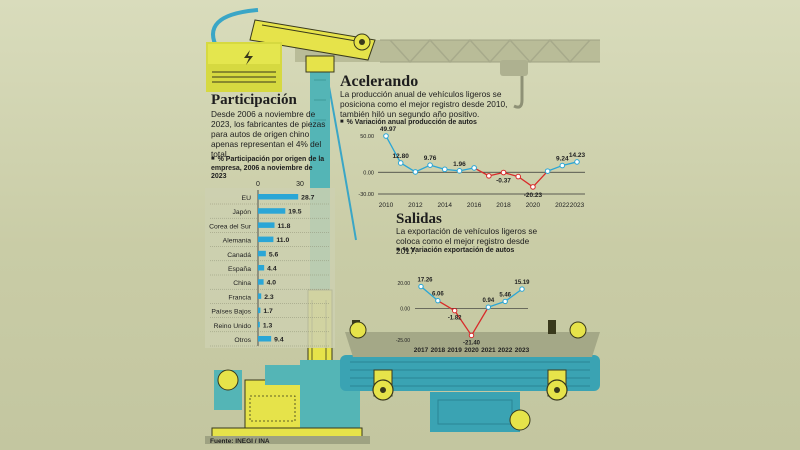  I want to click on exp-x-tick-label: 2017, so click(421, 350).